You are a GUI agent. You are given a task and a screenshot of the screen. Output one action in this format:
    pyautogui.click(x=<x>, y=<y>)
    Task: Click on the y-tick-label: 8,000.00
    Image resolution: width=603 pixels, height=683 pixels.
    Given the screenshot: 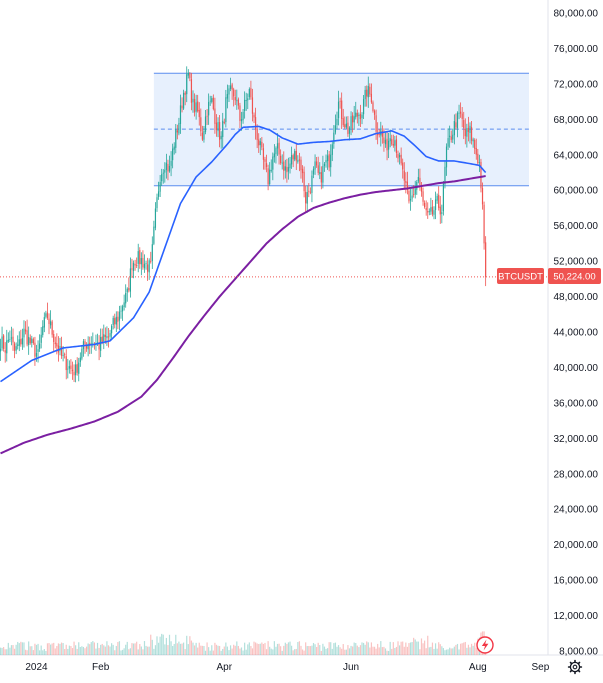 What is the action you would take?
    pyautogui.click(x=578, y=652)
    